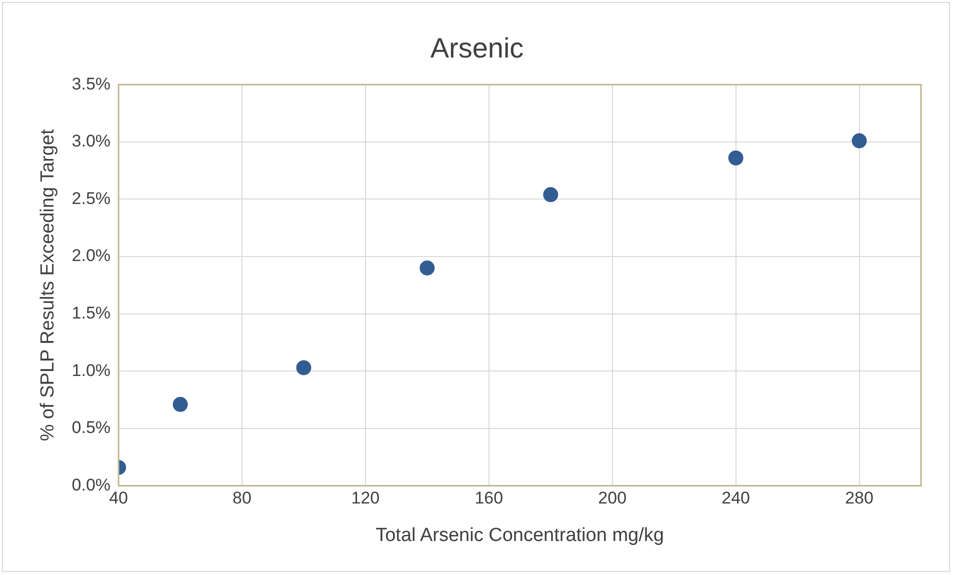  Describe the element at coordinates (91, 370) in the screenshot. I see `y-tick-label: 1.0%` at that location.